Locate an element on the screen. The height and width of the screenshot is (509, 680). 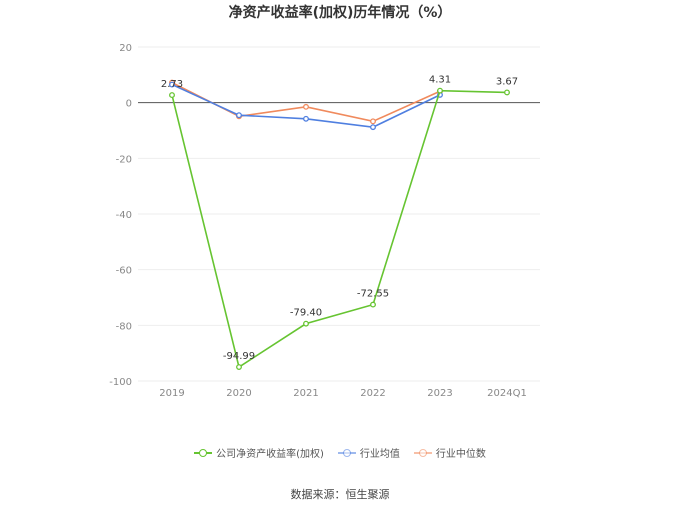
x-tick-label: 2022 is located at coordinates (372, 393).